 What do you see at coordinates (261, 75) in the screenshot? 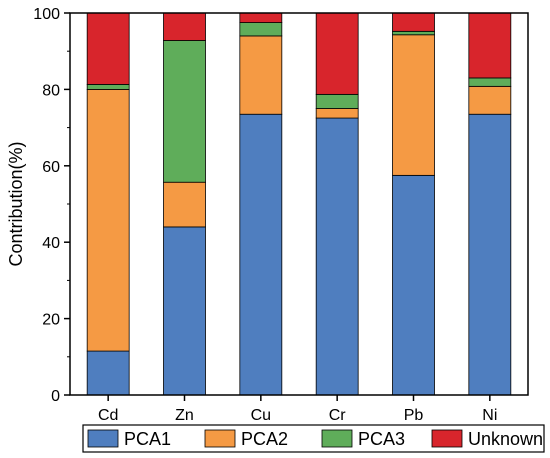
I see `bar-pca2-cu` at bounding box center [261, 75].